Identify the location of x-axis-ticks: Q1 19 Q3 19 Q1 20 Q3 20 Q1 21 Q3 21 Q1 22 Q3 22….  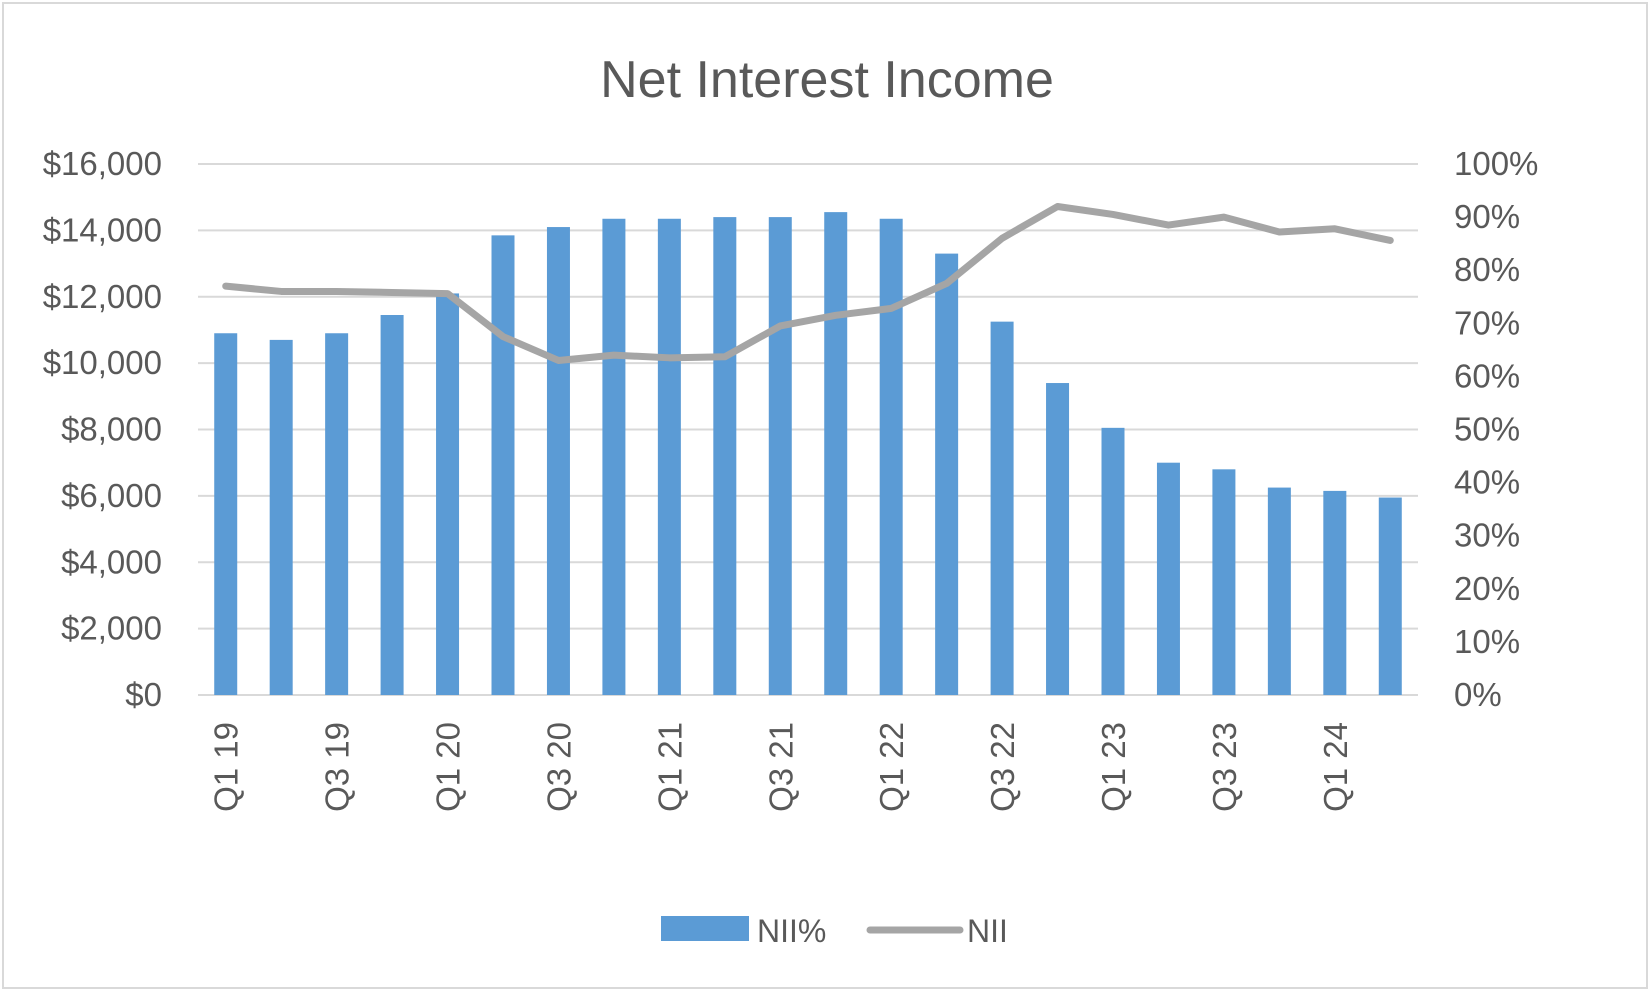
(781, 767).